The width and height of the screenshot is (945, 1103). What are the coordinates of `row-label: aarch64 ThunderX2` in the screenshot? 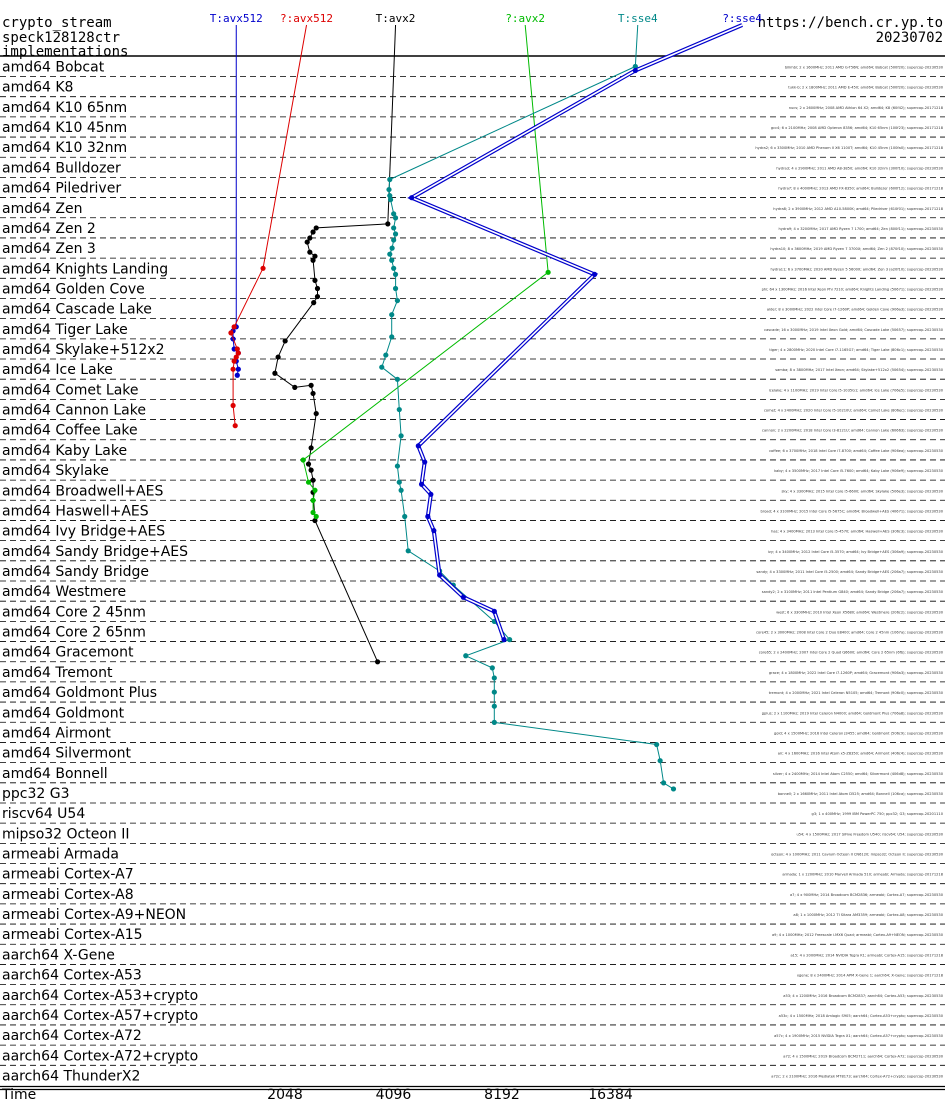 It's located at (71, 1077).